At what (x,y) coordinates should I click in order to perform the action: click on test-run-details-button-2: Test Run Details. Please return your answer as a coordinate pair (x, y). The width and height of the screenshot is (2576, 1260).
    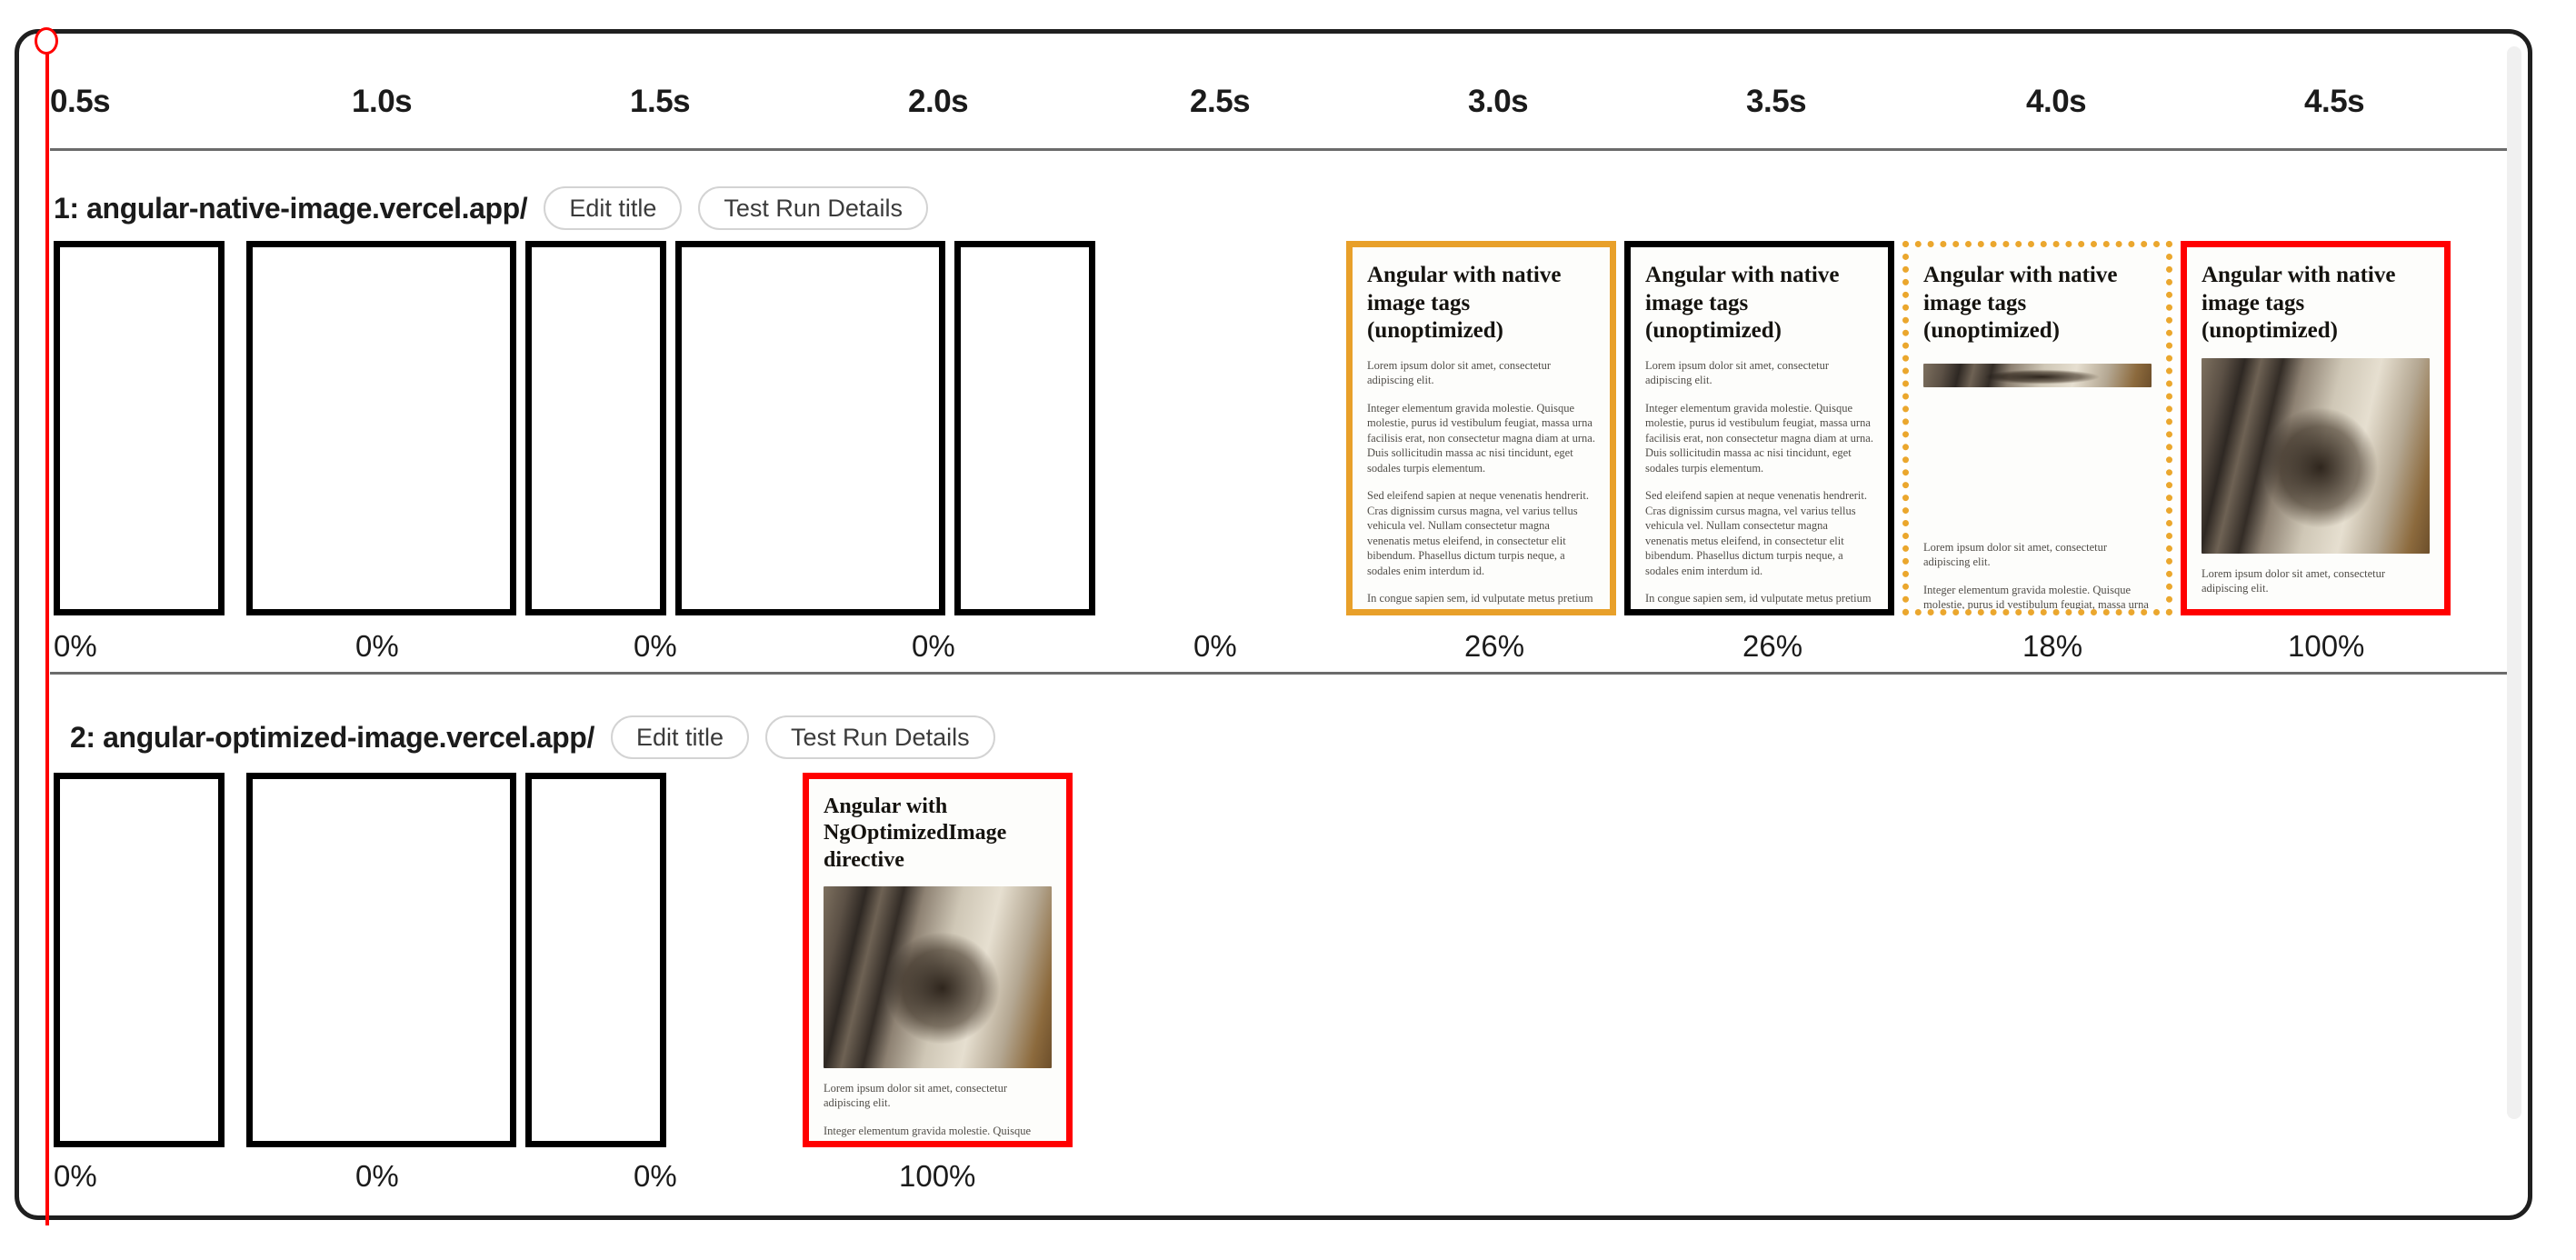
    Looking at the image, I should click on (880, 737).